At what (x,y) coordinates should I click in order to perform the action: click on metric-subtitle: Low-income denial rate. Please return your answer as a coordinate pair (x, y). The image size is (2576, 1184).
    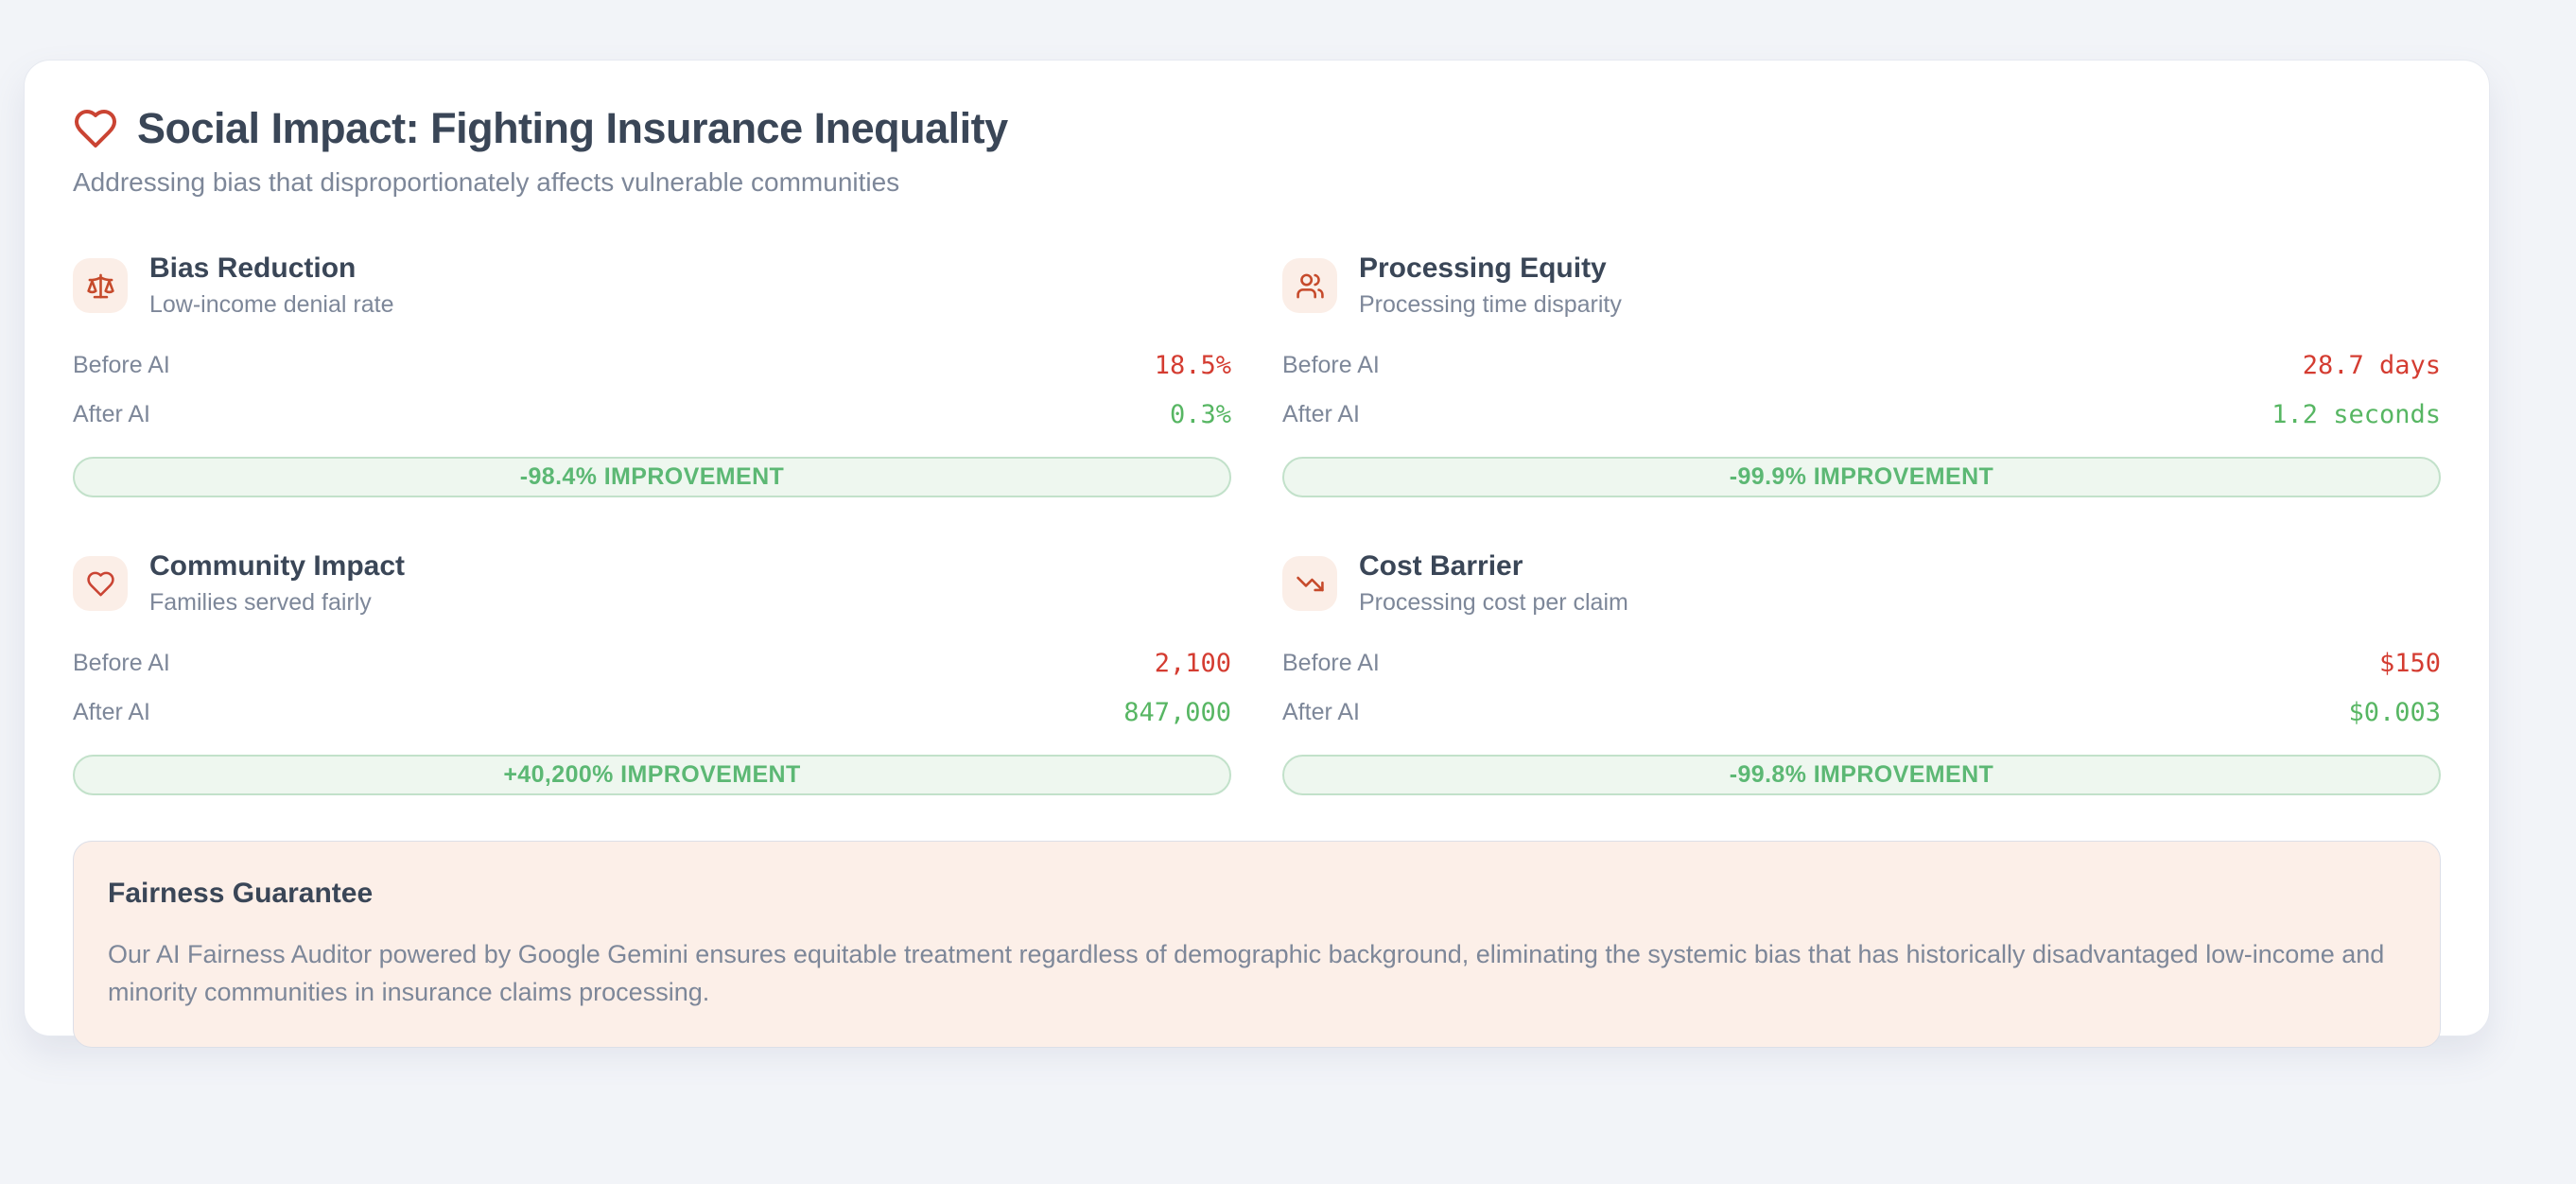
    Looking at the image, I should click on (271, 304).